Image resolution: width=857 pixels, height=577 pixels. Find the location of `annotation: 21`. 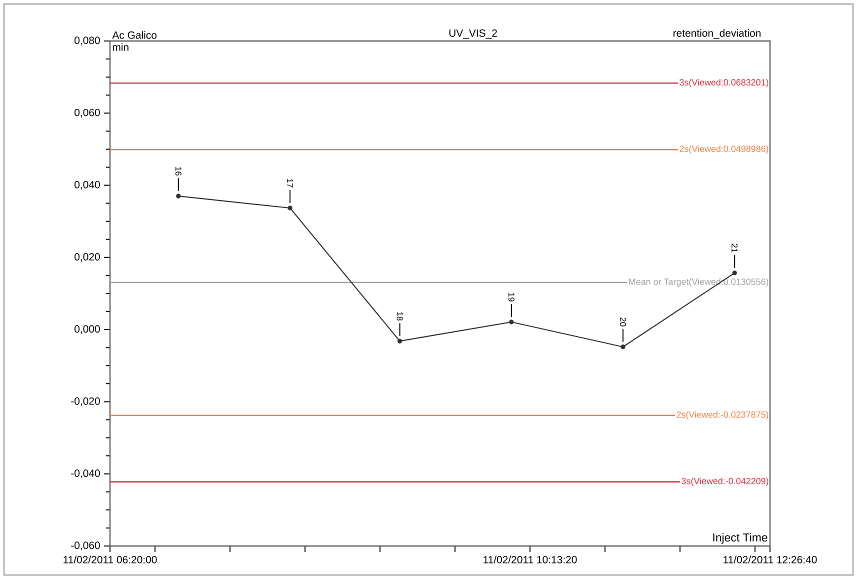

annotation: 21 is located at coordinates (735, 248).